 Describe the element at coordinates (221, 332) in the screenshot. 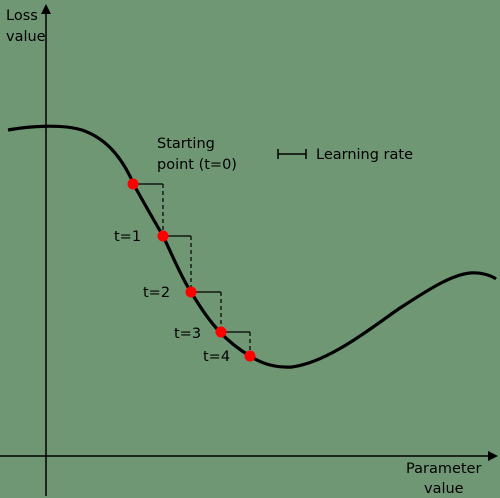

I see `point-t3` at that location.